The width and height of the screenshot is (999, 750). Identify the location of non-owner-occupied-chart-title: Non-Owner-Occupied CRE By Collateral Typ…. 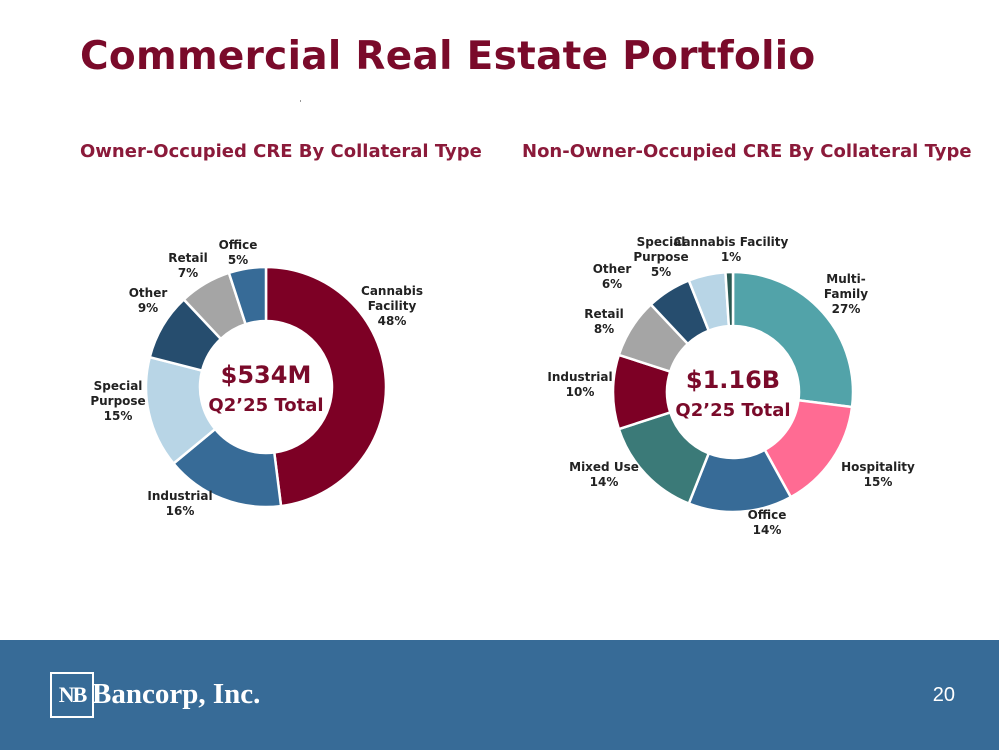
(747, 151).